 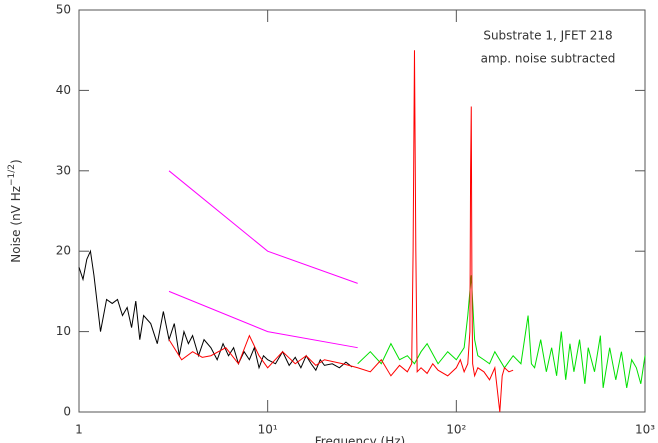 What do you see at coordinates (268, 430) in the screenshot?
I see `x-tick-label: 10¹` at bounding box center [268, 430].